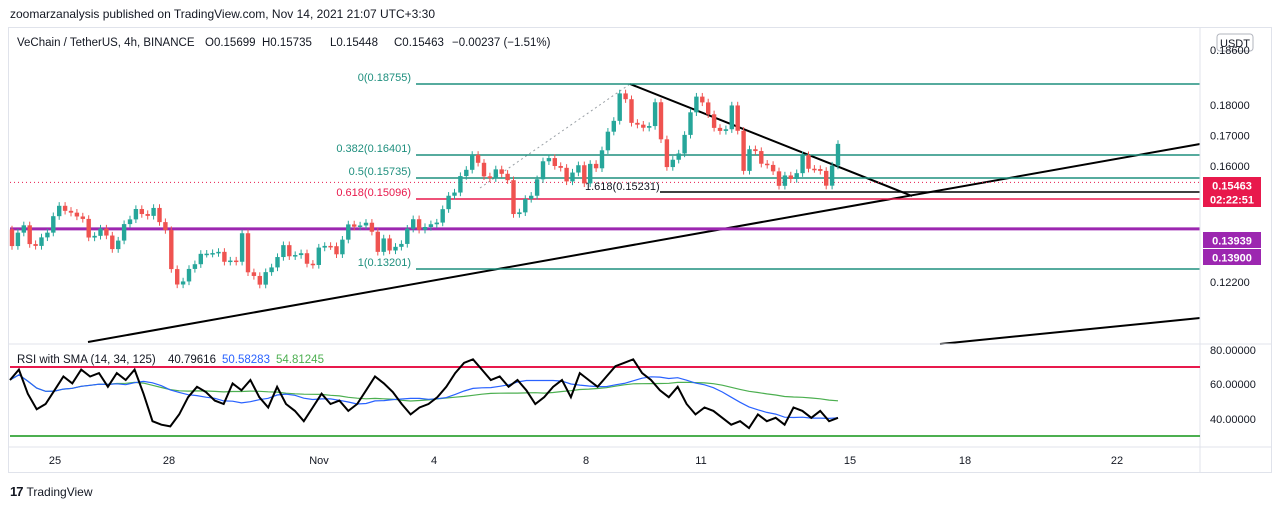  I want to click on rsi-line, so click(424, 394).